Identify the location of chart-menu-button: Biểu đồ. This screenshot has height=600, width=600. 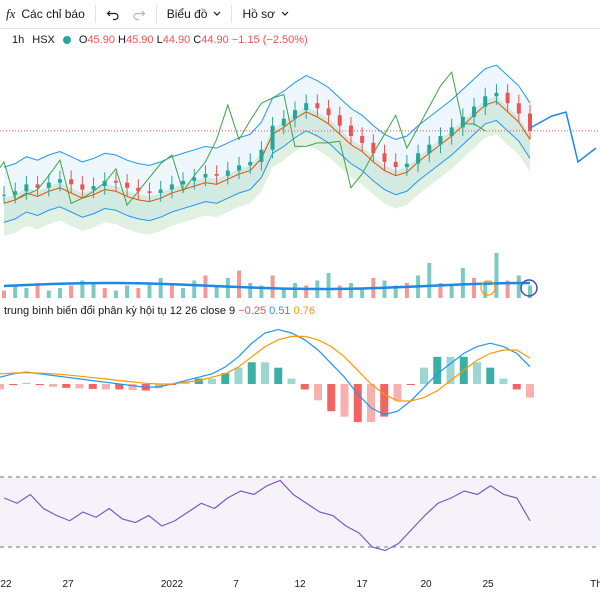
(194, 14).